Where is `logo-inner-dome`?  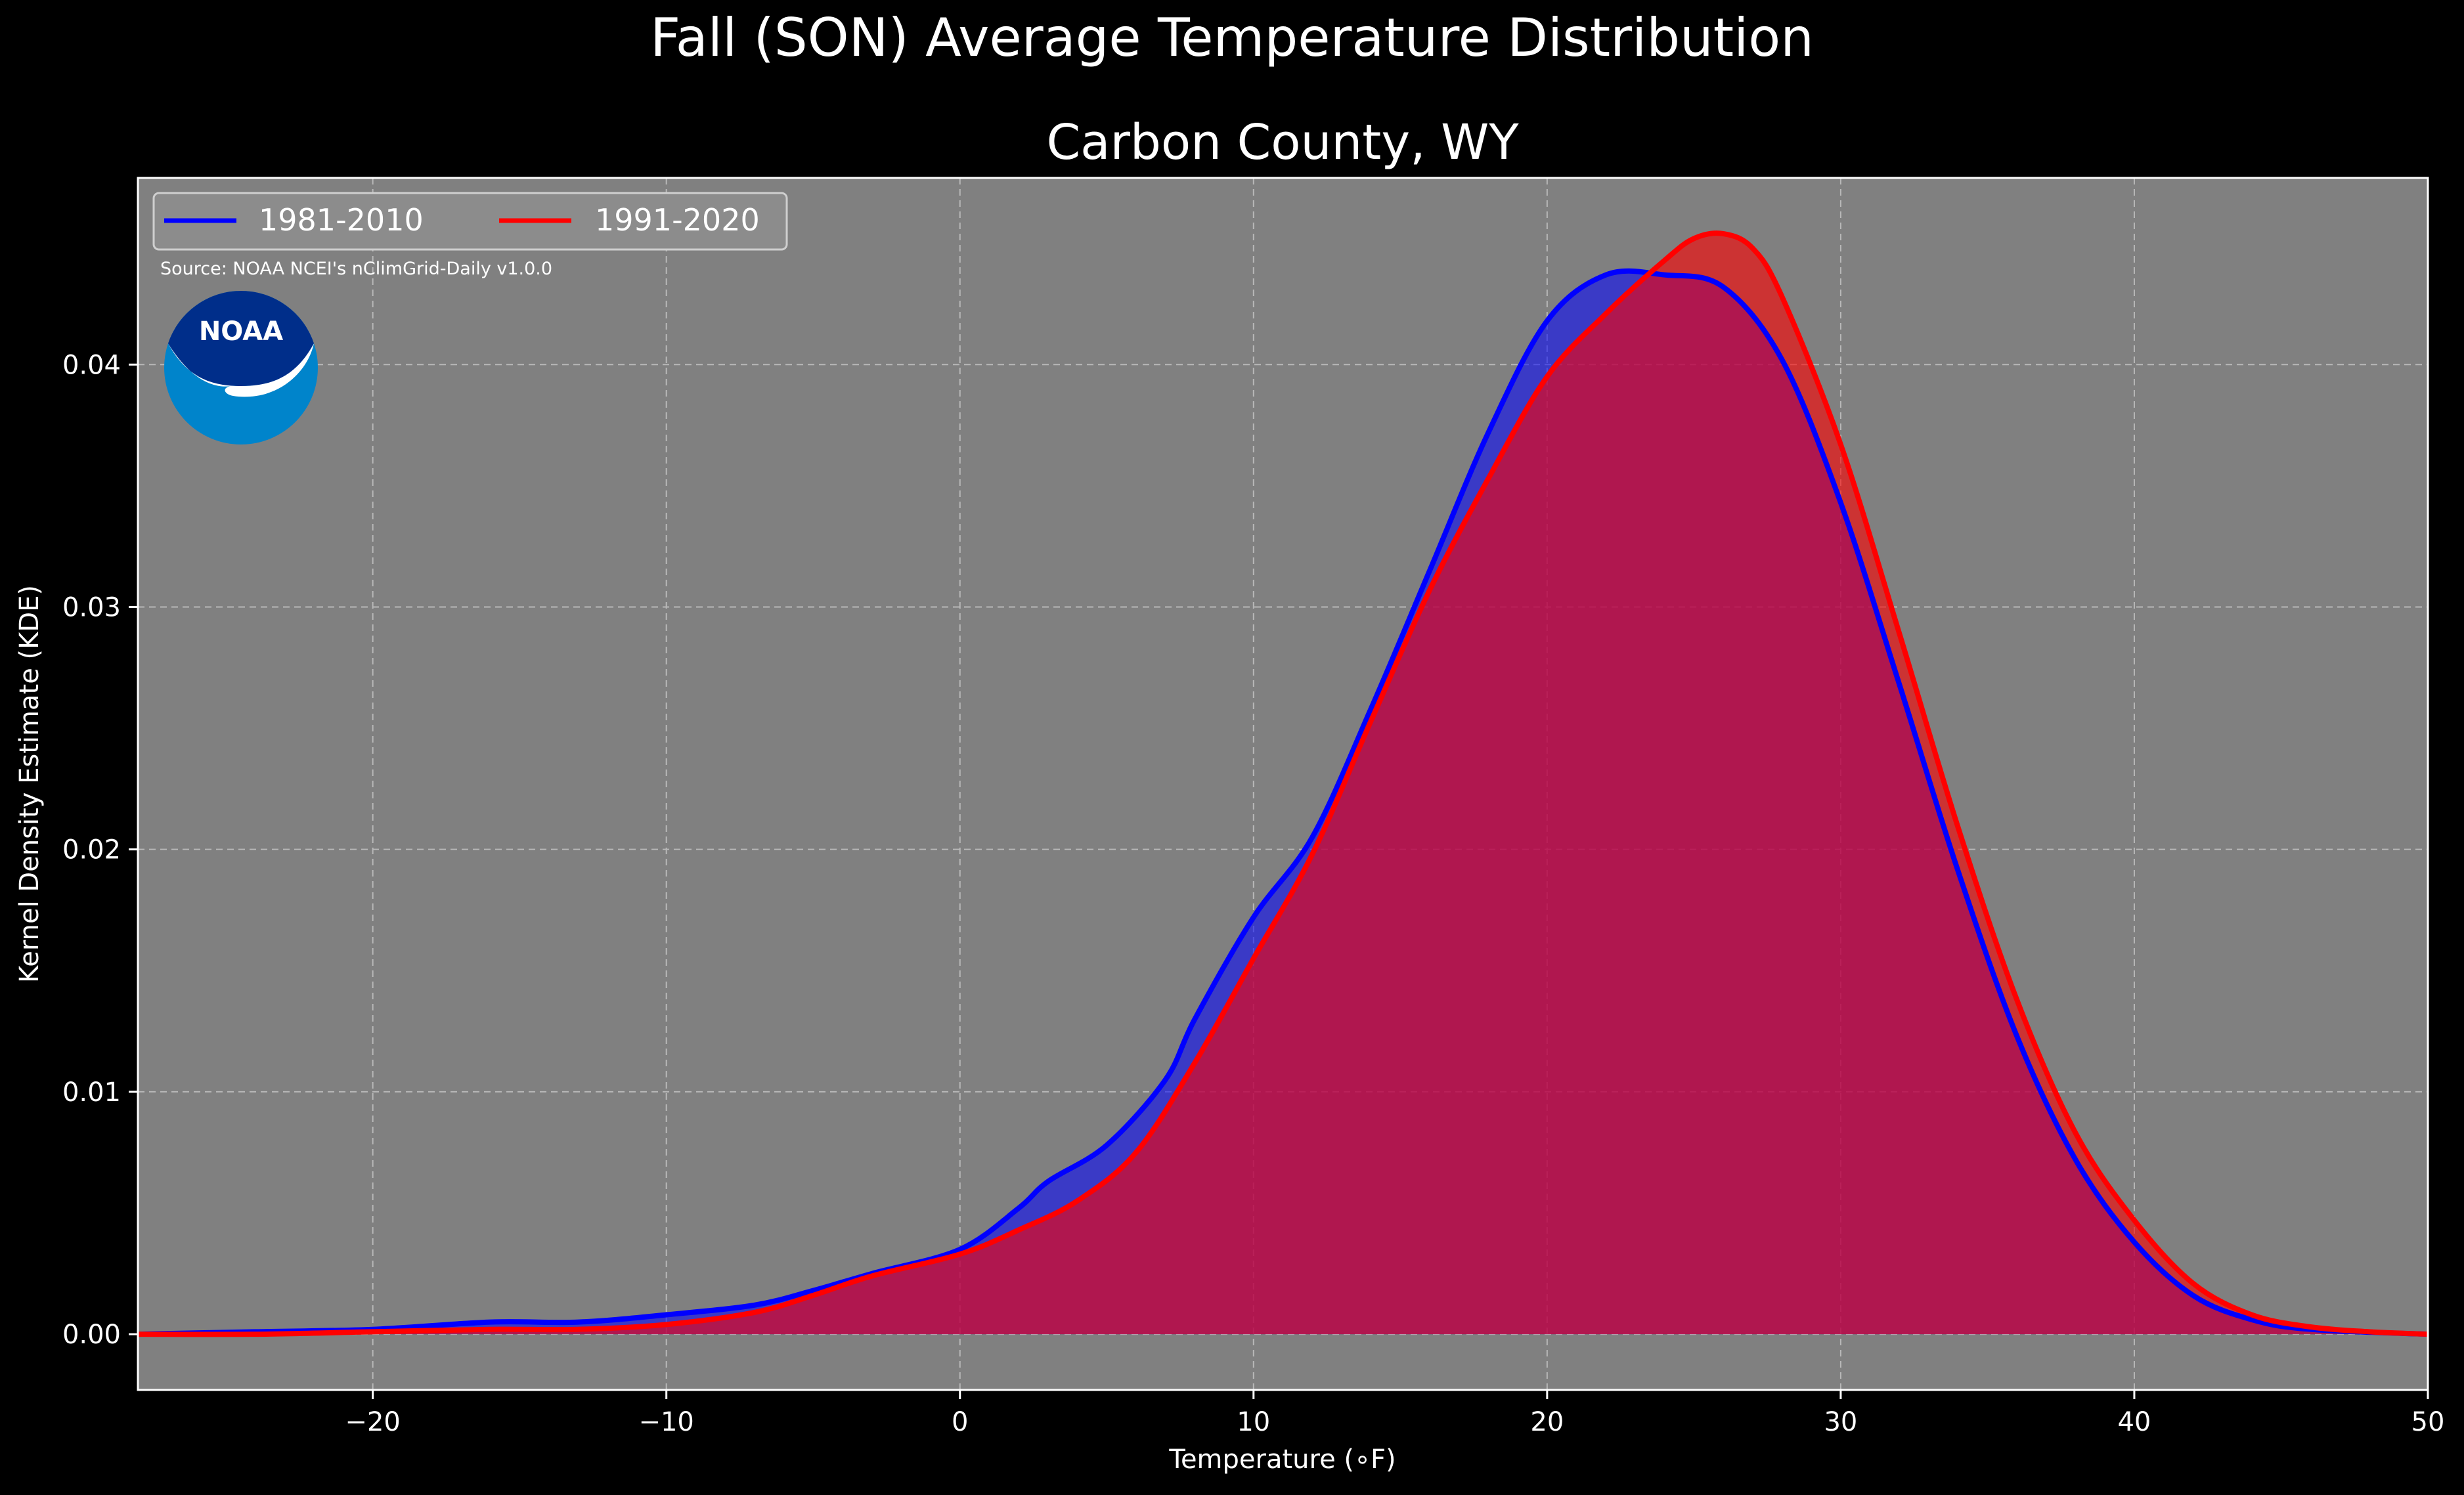
logo-inner-dome is located at coordinates (241, 338).